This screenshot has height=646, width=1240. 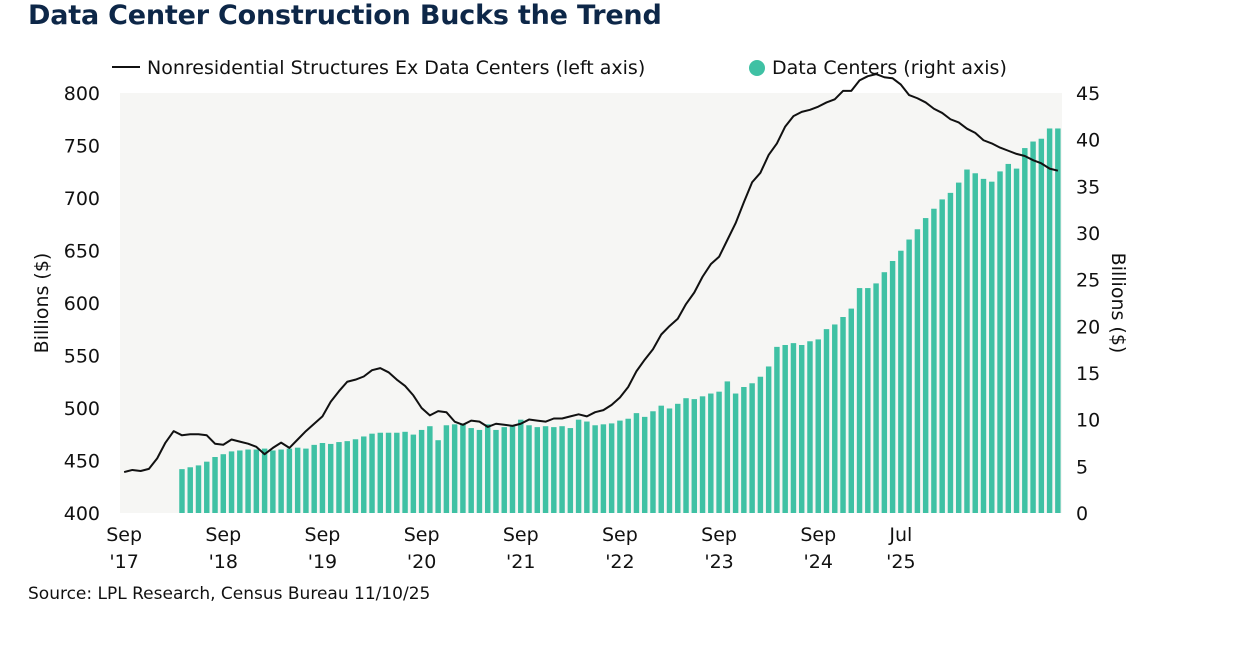 What do you see at coordinates (82, 304) in the screenshot?
I see `y-axis-left: 400 450 500 550 600 650 700 750 800` at bounding box center [82, 304].